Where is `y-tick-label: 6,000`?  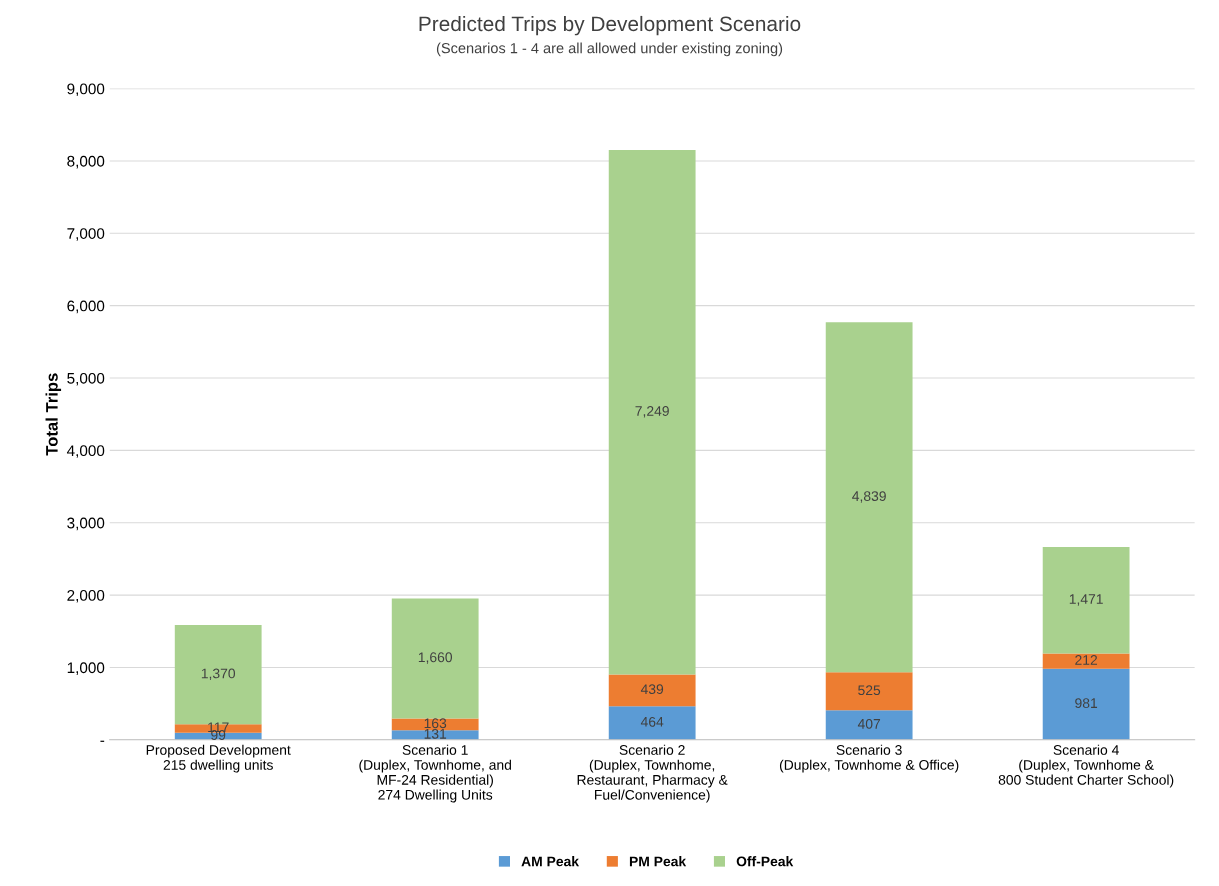 y-tick-label: 6,000 is located at coordinates (86, 307).